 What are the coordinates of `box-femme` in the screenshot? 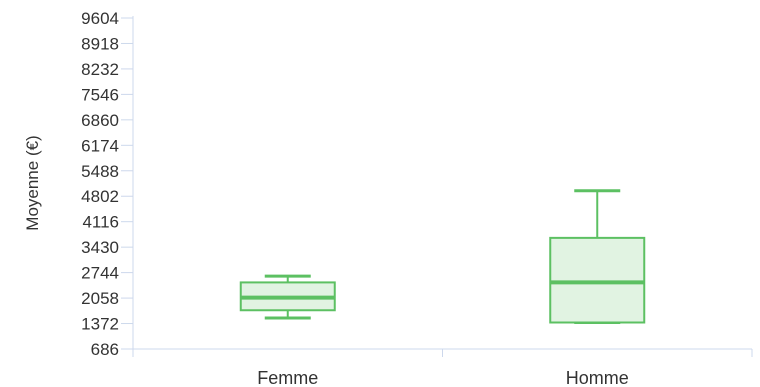 It's located at (287, 297).